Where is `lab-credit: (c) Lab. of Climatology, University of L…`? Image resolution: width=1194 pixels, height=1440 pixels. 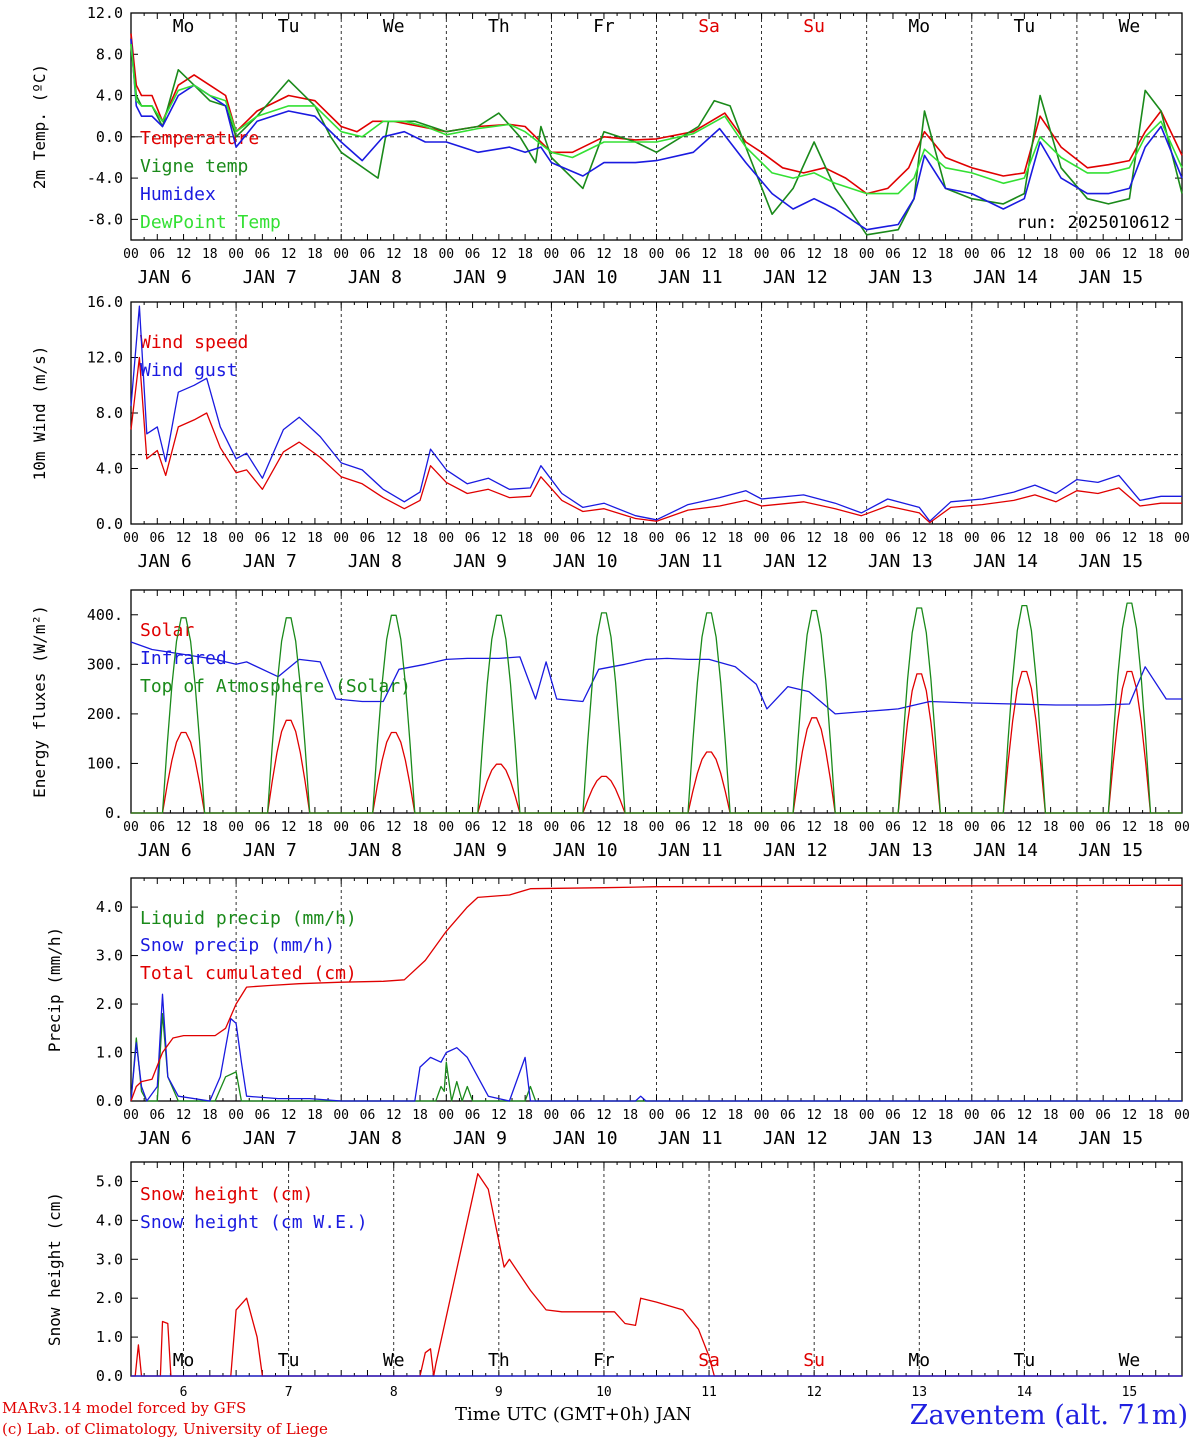
lab-credit: (c) Lab. of Climatology, University of L… is located at coordinates (165, 1429).